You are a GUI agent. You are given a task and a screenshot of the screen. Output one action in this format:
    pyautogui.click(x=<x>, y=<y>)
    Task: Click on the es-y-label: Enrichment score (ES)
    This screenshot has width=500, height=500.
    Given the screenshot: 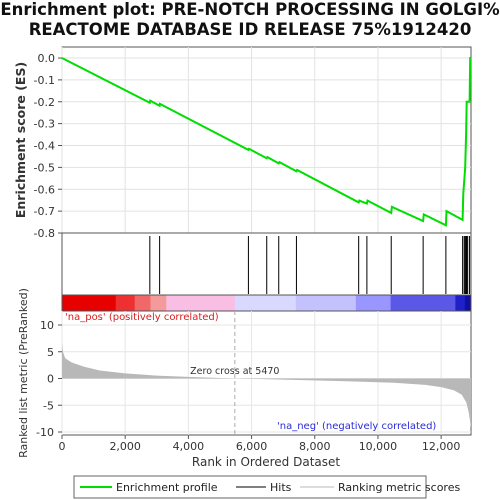 What is the action you would take?
    pyautogui.click(x=20, y=140)
    